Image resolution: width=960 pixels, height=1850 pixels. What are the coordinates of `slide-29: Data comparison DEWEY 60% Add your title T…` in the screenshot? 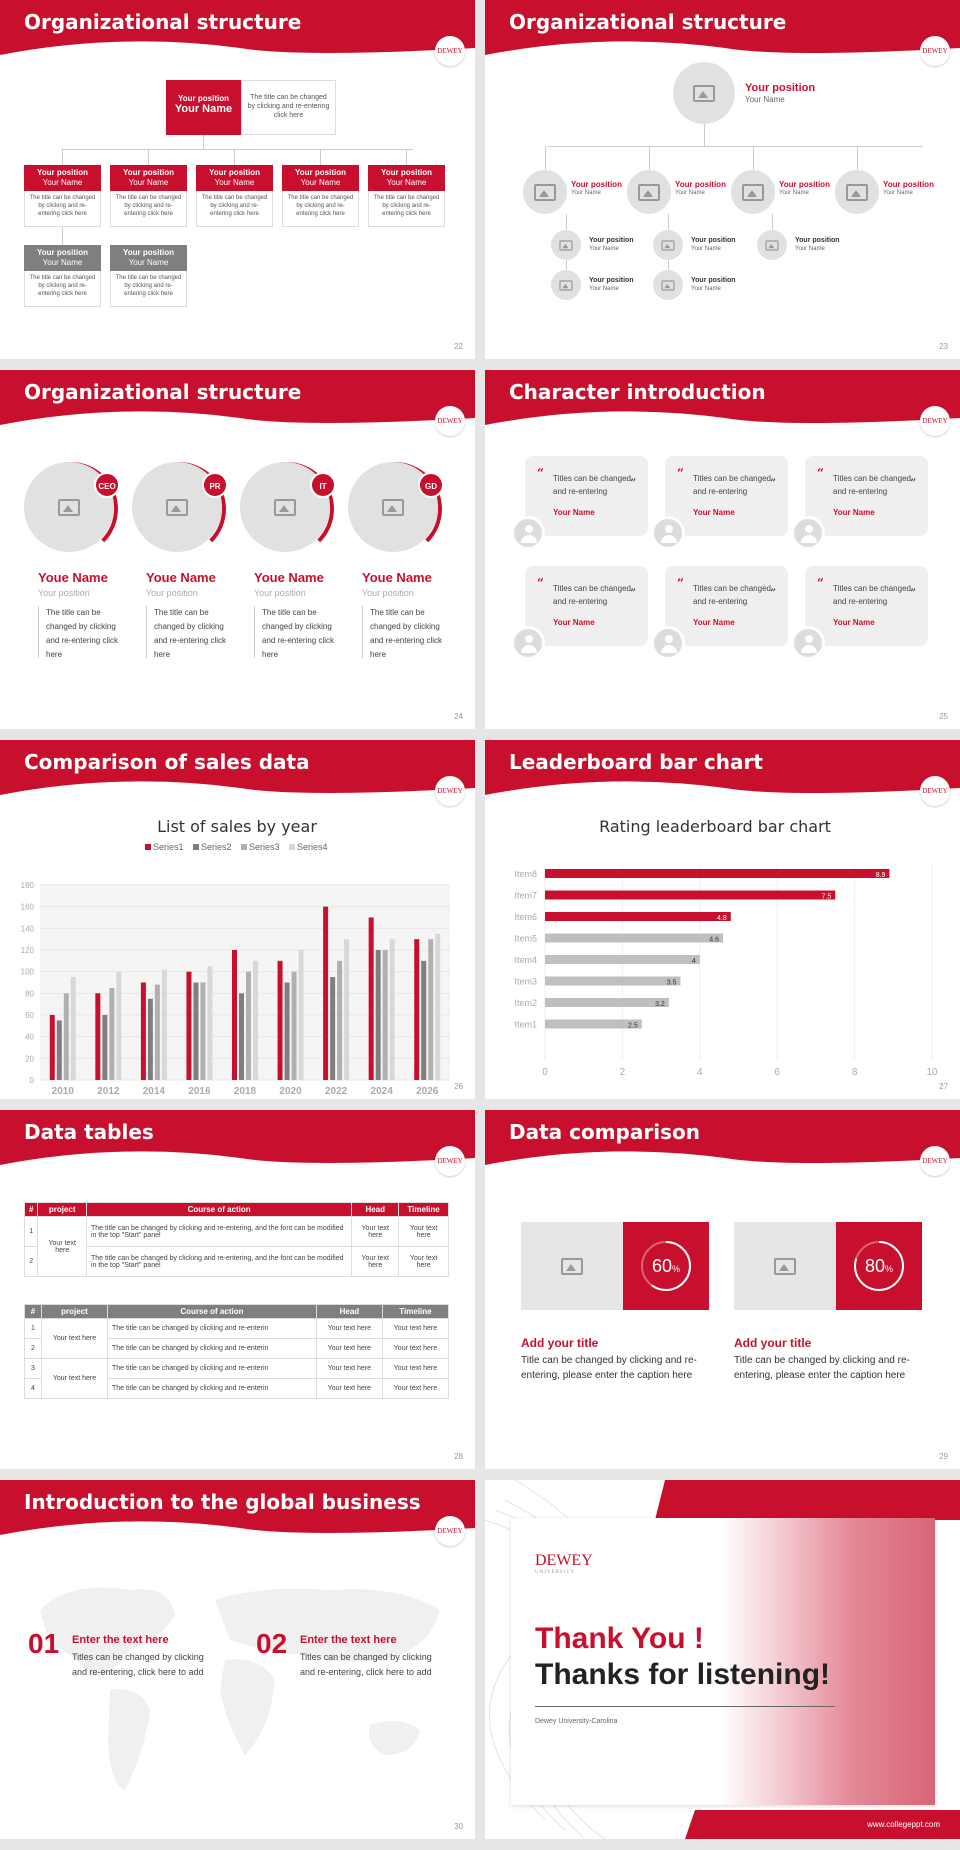 It's located at (722, 1289).